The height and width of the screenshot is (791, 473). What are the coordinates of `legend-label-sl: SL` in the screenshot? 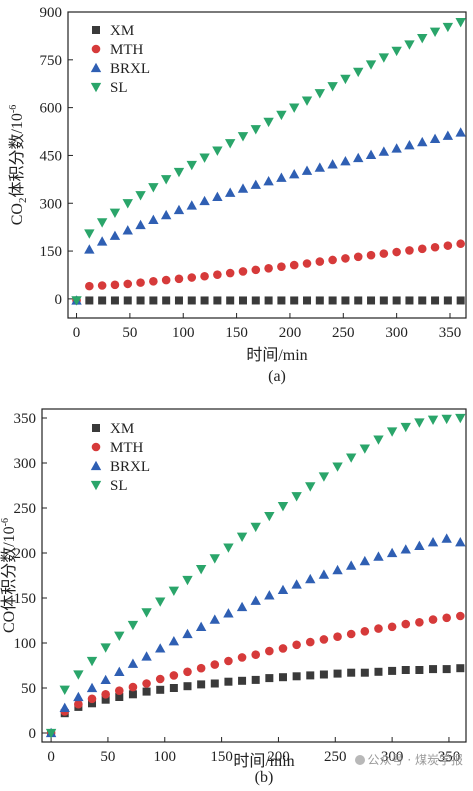 It's located at (119, 88).